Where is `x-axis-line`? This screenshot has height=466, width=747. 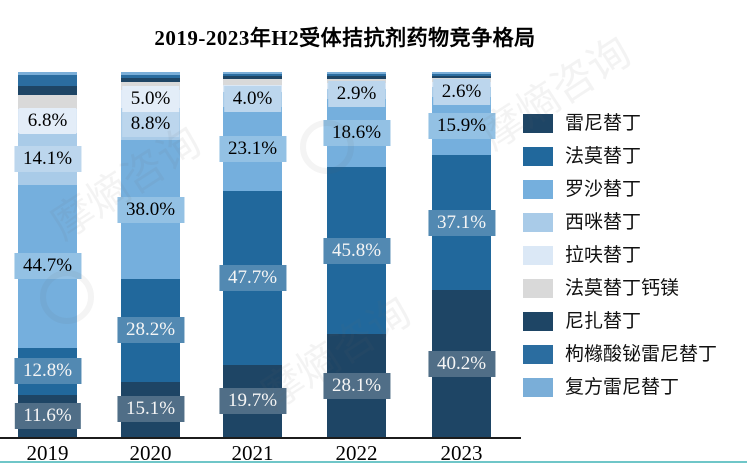
x-axis-line is located at coordinates (260, 438).